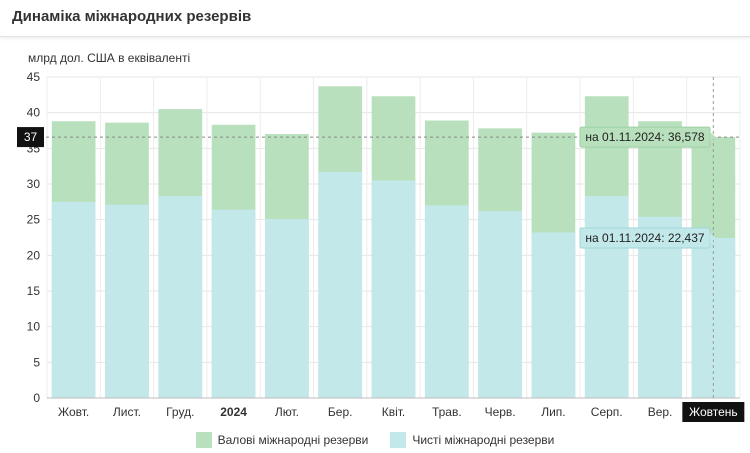  What do you see at coordinates (293, 440) in the screenshot?
I see `legend-label-gross: Валові міжнародні резерви` at bounding box center [293, 440].